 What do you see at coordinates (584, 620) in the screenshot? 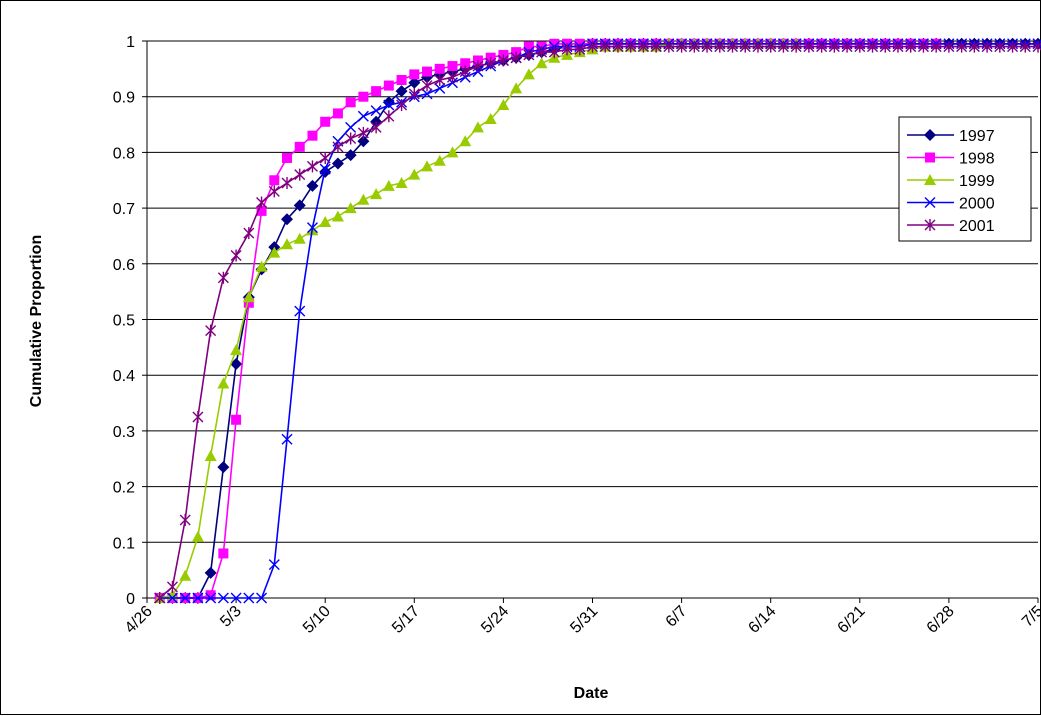
I see `x-tick-label: 5/31` at bounding box center [584, 620].